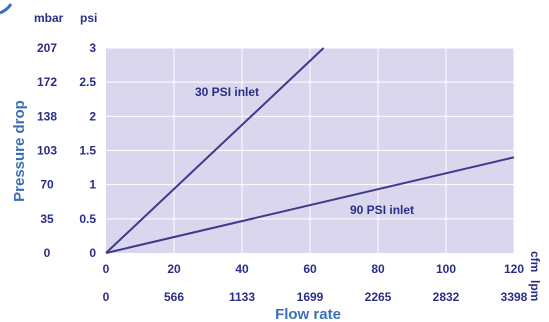 The width and height of the screenshot is (549, 322). What do you see at coordinates (92, 185) in the screenshot?
I see `y-tick-label: 1` at bounding box center [92, 185].